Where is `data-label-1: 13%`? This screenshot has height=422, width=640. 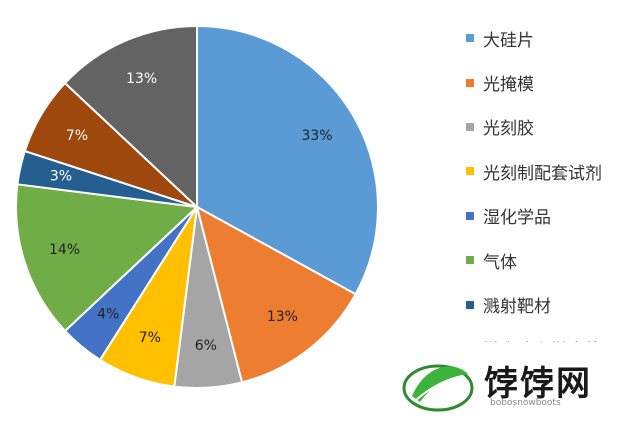
data-label-1: 13% is located at coordinates (282, 317).